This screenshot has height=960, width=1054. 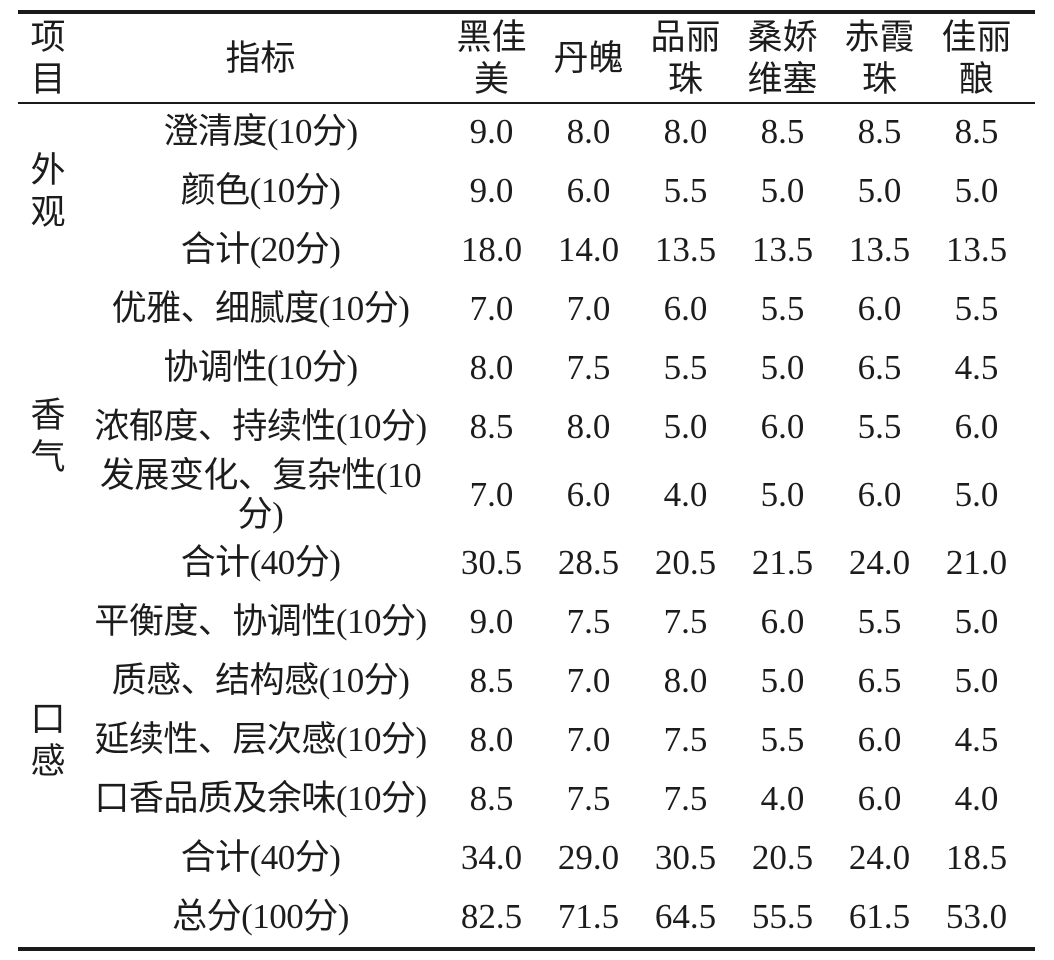 What do you see at coordinates (521, 368) in the screenshot?
I see `table-row: 协调性(10分) 8.0 7.5 5.5 5.0 6.5 4.5` at bounding box center [521, 368].